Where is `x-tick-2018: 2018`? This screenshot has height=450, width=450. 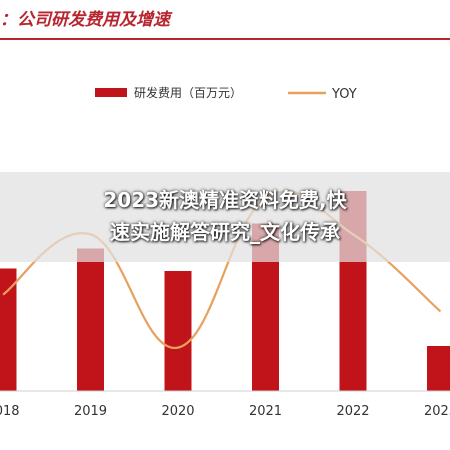
x-tick-2018: 2018 is located at coordinates (10, 411).